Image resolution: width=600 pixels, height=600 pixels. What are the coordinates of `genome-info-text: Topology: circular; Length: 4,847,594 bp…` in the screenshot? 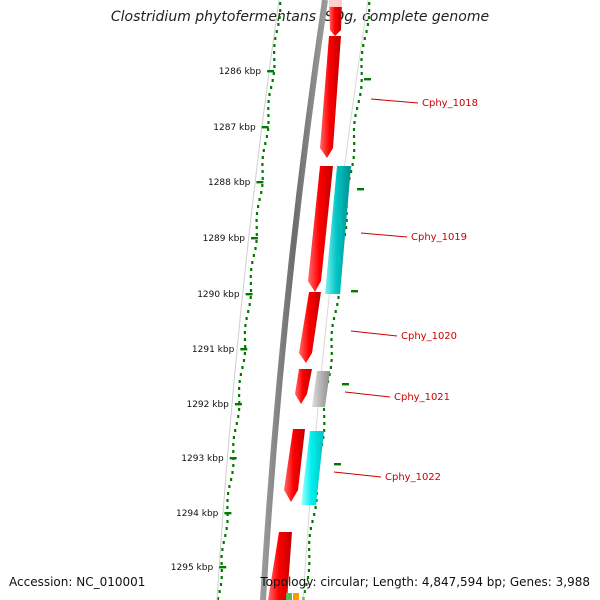 It's located at (425, 582).